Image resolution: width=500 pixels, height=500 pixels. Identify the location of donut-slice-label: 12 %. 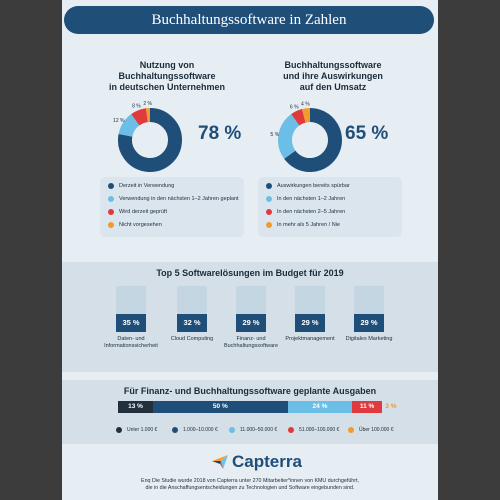
(119, 121).